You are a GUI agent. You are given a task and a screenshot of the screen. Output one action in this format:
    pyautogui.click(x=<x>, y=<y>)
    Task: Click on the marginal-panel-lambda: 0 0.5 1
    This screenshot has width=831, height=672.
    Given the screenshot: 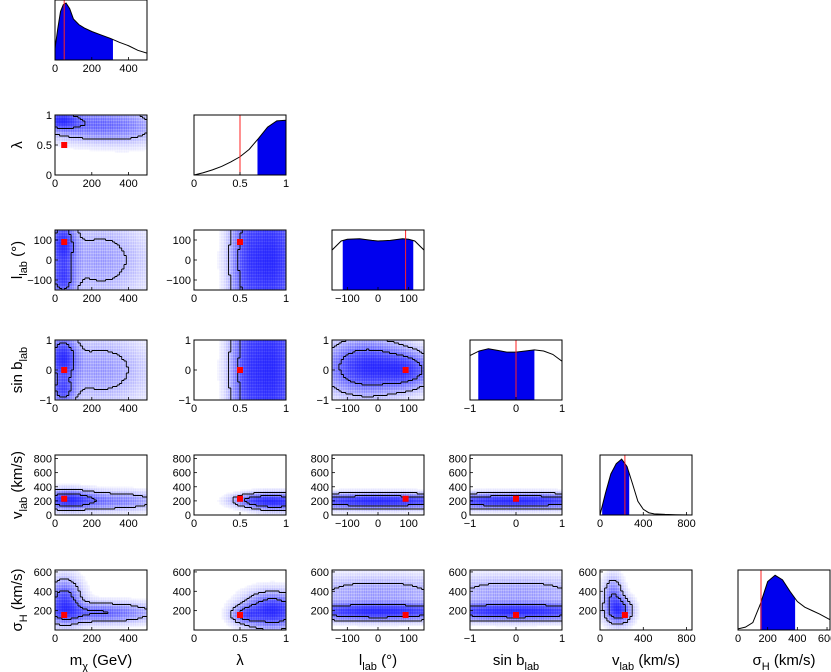 What is the action you would take?
    pyautogui.click(x=240, y=152)
    